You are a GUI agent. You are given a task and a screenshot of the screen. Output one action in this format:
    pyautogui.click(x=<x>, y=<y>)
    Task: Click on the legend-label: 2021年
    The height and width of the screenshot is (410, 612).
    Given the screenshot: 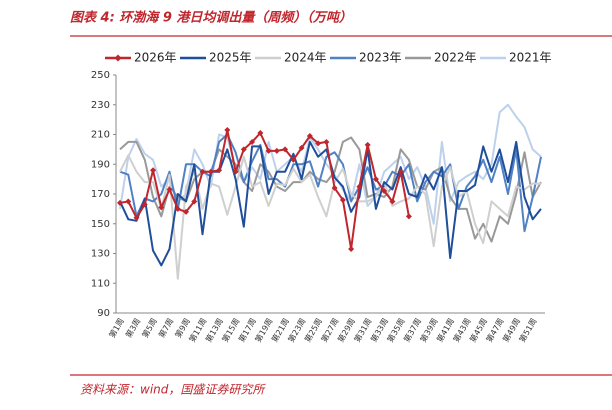 What is the action you would take?
    pyautogui.click(x=530, y=58)
    